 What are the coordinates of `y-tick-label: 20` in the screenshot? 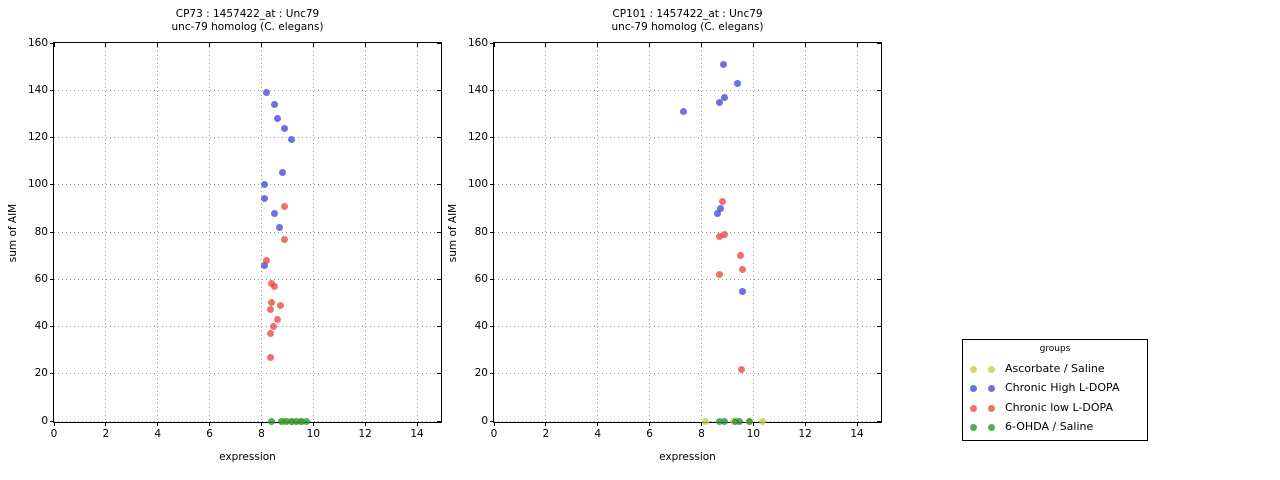 It's located at (481, 373).